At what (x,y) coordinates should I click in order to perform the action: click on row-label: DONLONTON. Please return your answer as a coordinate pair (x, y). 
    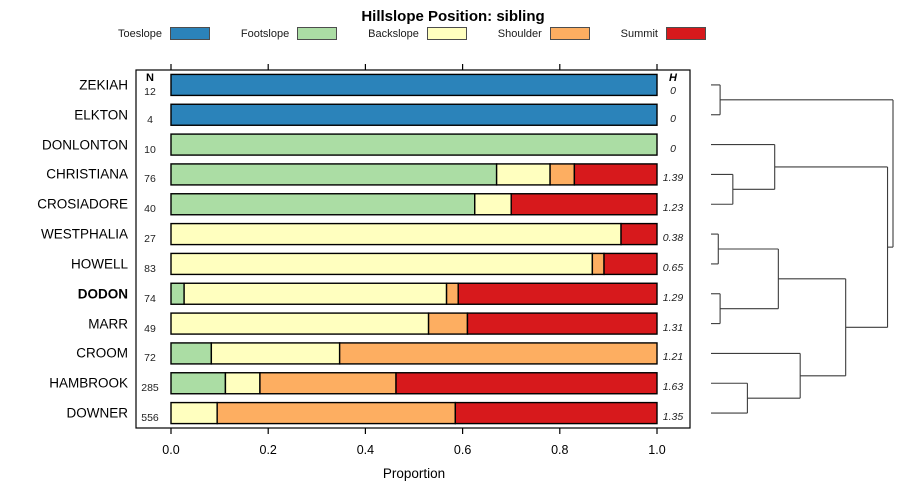
    Looking at the image, I should click on (84, 145).